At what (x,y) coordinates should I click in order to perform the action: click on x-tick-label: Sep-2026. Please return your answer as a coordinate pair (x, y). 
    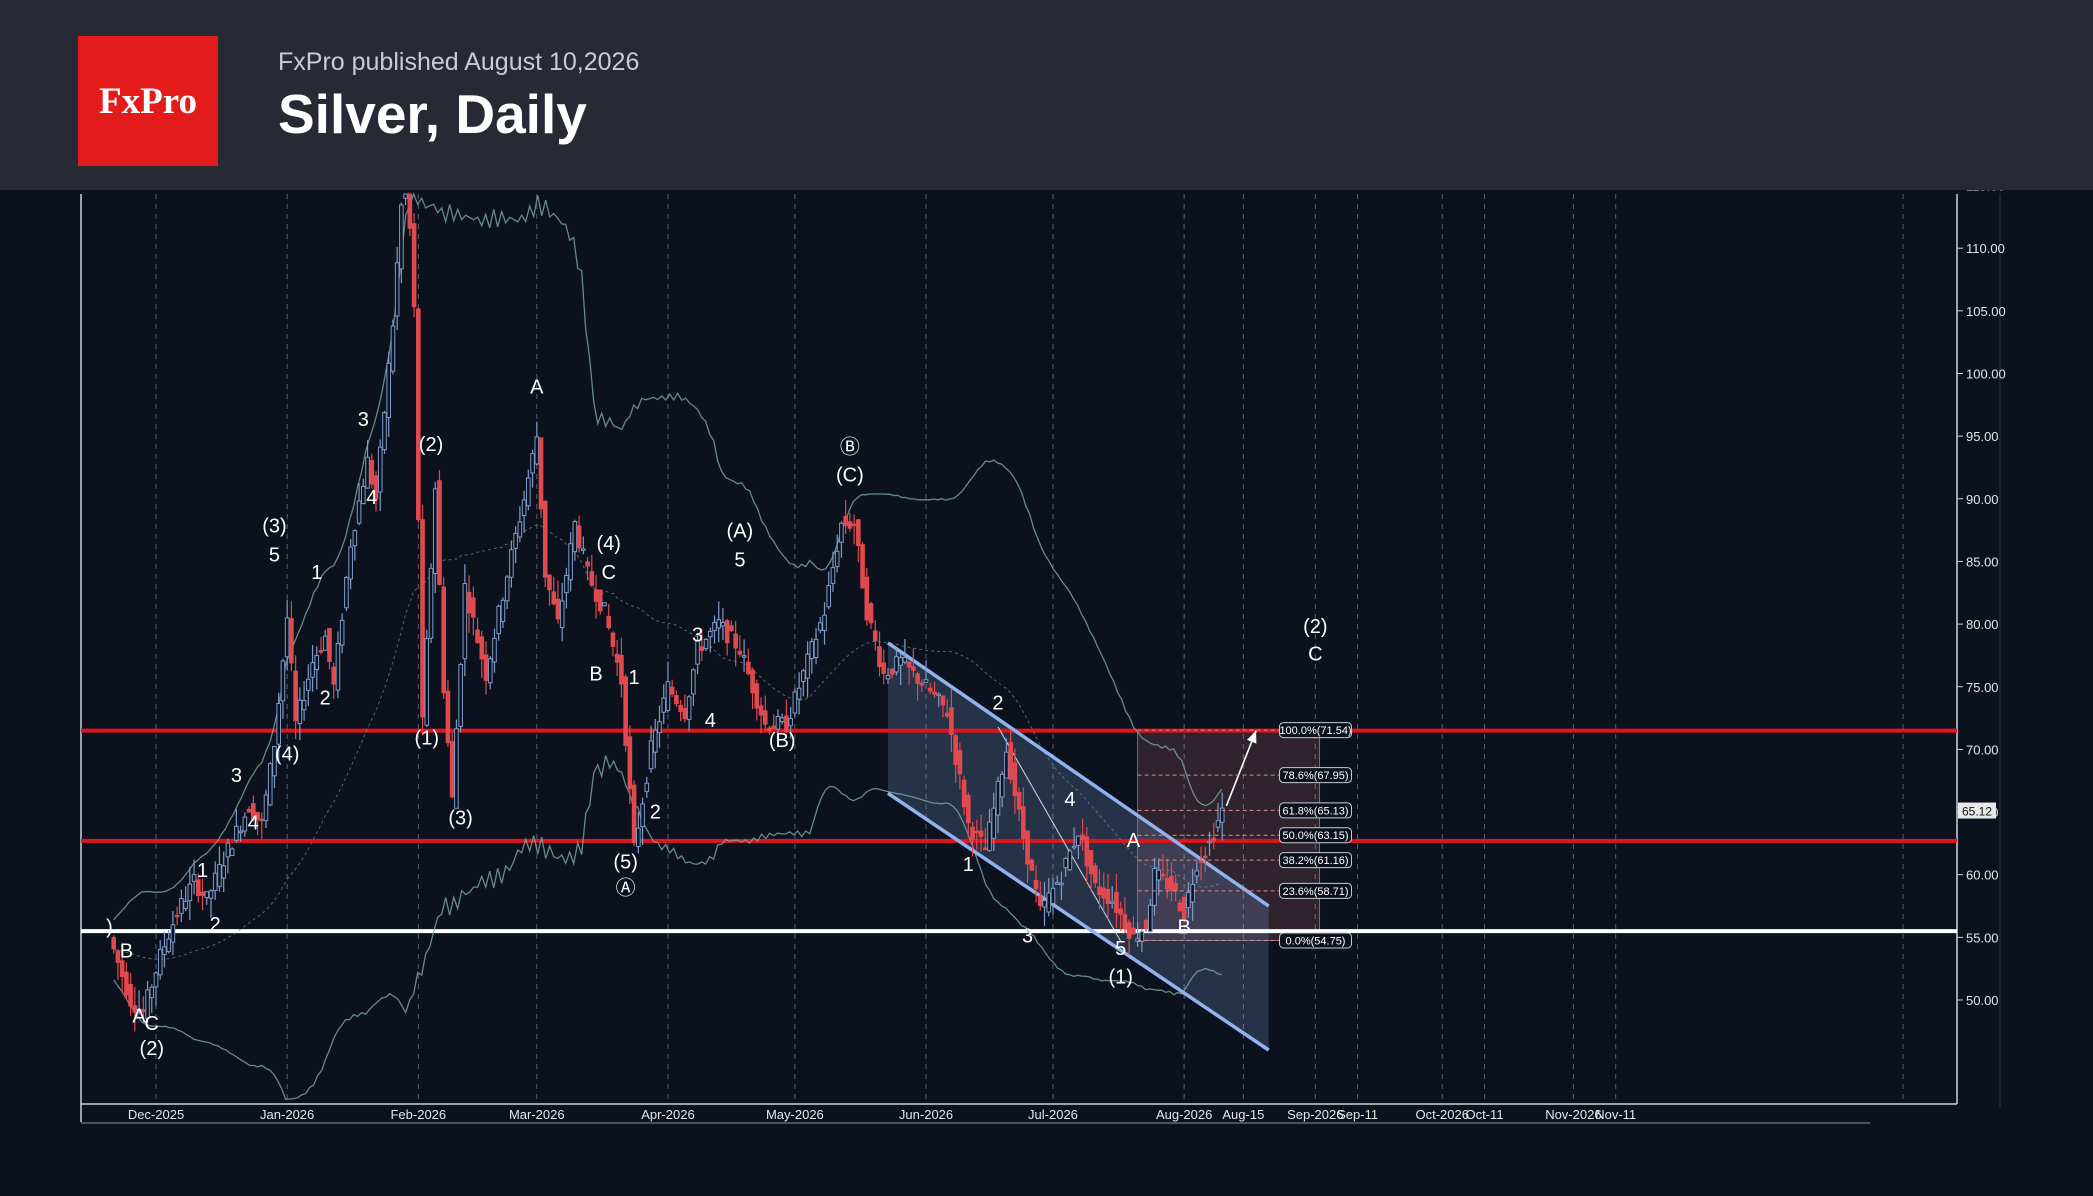
    Looking at the image, I should click on (1315, 1114).